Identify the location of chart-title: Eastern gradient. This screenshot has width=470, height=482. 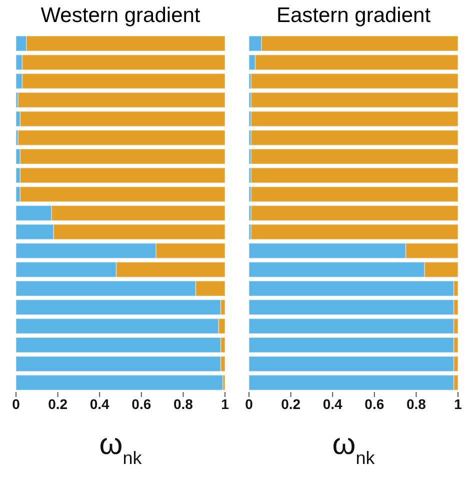
(353, 16).